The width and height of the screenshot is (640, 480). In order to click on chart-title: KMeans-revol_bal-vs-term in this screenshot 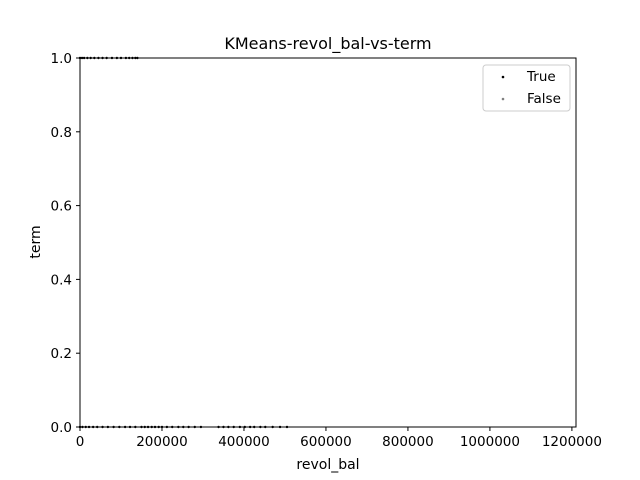, I will do `click(327, 44)`.